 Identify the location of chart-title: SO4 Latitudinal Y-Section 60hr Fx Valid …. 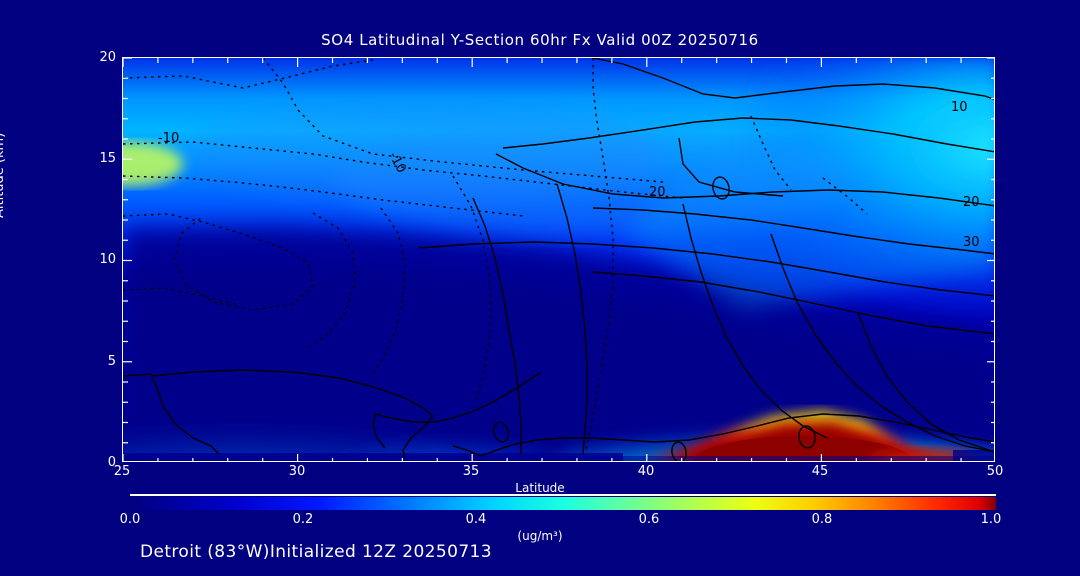
(540, 40).